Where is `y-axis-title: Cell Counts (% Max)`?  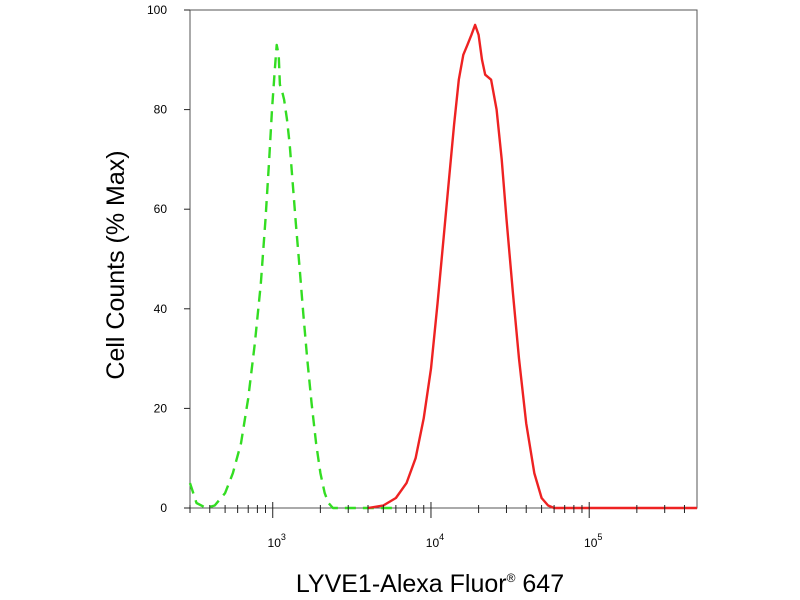
y-axis-title: Cell Counts (% Max) is located at coordinates (116, 264).